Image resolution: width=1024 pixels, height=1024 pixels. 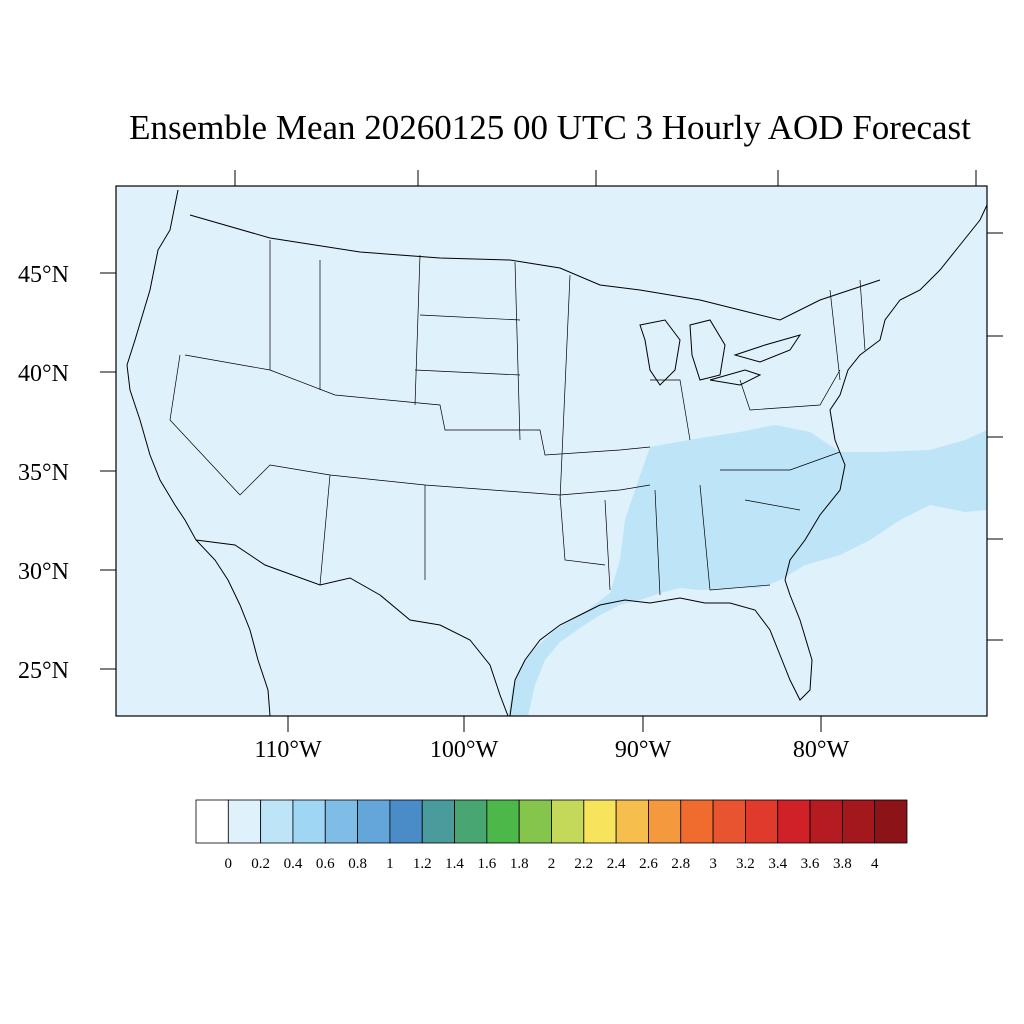 I want to click on lon-label-90w: 90°W, so click(x=643, y=750).